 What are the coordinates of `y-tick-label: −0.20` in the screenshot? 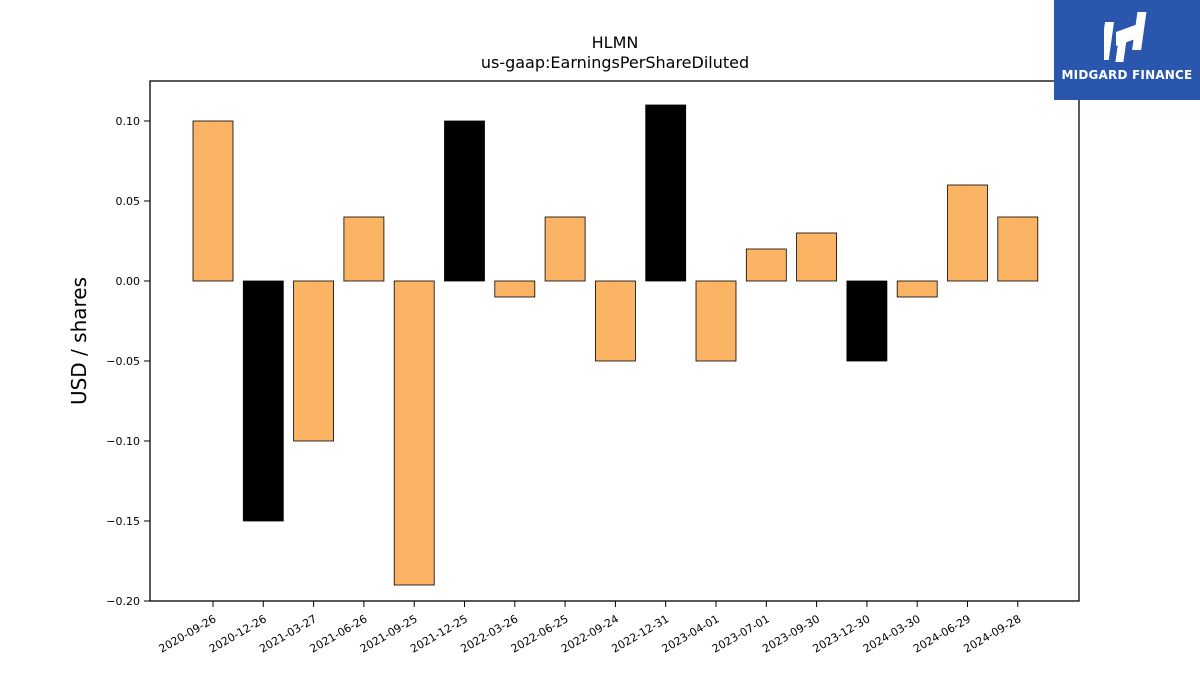 It's located at (123, 601).